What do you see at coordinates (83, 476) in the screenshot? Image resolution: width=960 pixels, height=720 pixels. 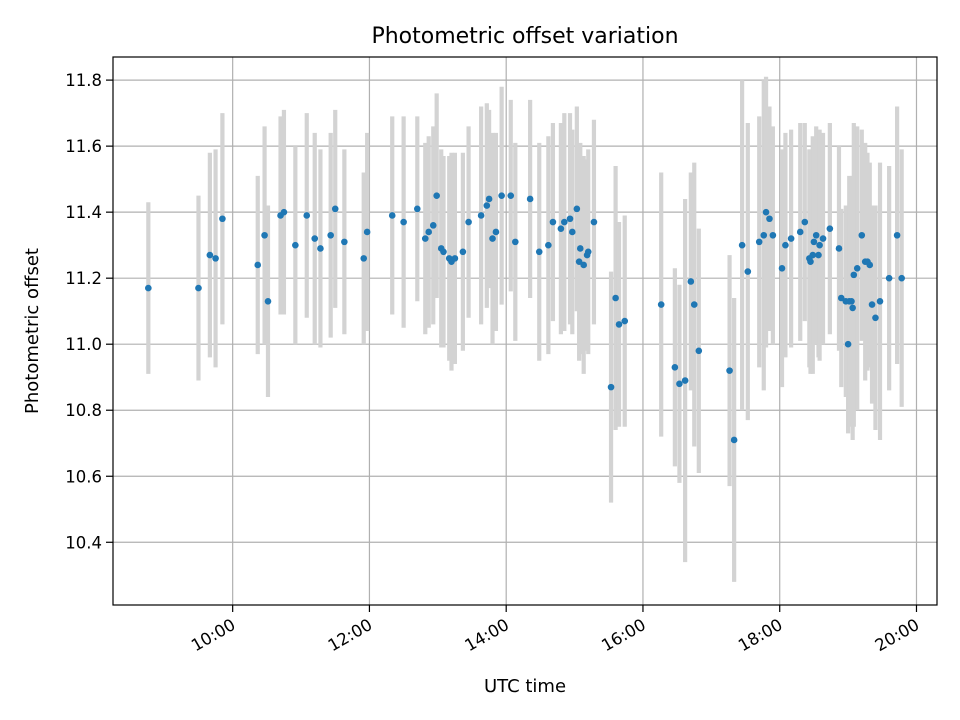 I see `y-tick-label: 10.6` at bounding box center [83, 476].